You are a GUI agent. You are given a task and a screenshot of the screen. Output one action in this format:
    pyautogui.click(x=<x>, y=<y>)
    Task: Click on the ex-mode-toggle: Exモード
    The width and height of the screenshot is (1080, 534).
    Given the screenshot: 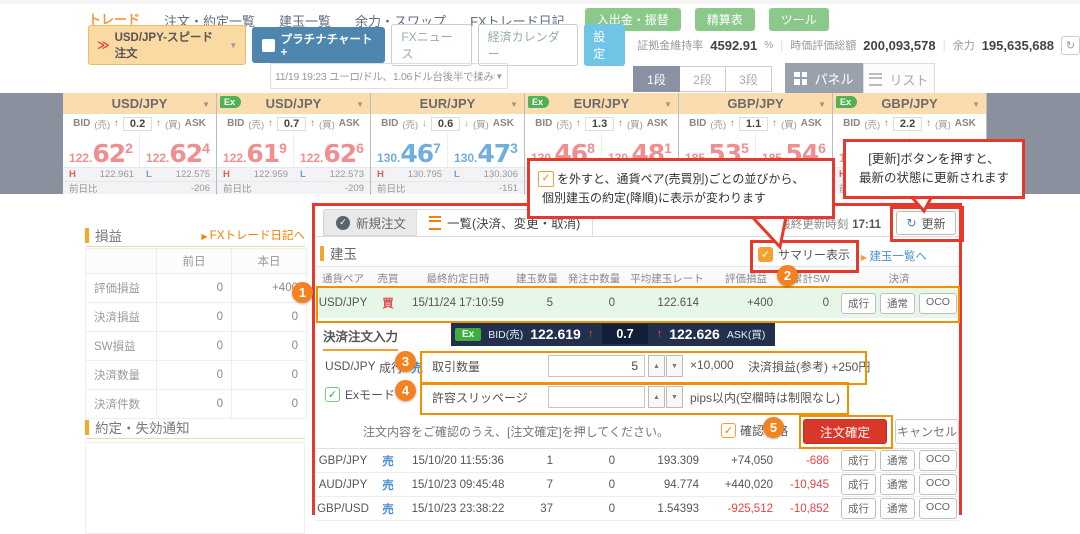 What is the action you would take?
    pyautogui.click(x=360, y=394)
    